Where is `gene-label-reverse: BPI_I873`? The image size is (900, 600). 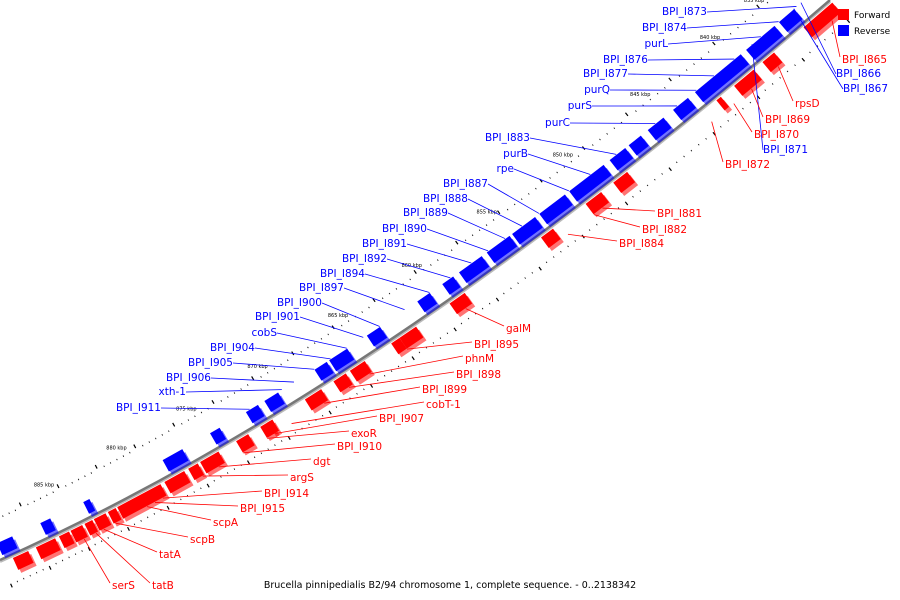
gene-label-reverse: BPI_I873 is located at coordinates (684, 12).